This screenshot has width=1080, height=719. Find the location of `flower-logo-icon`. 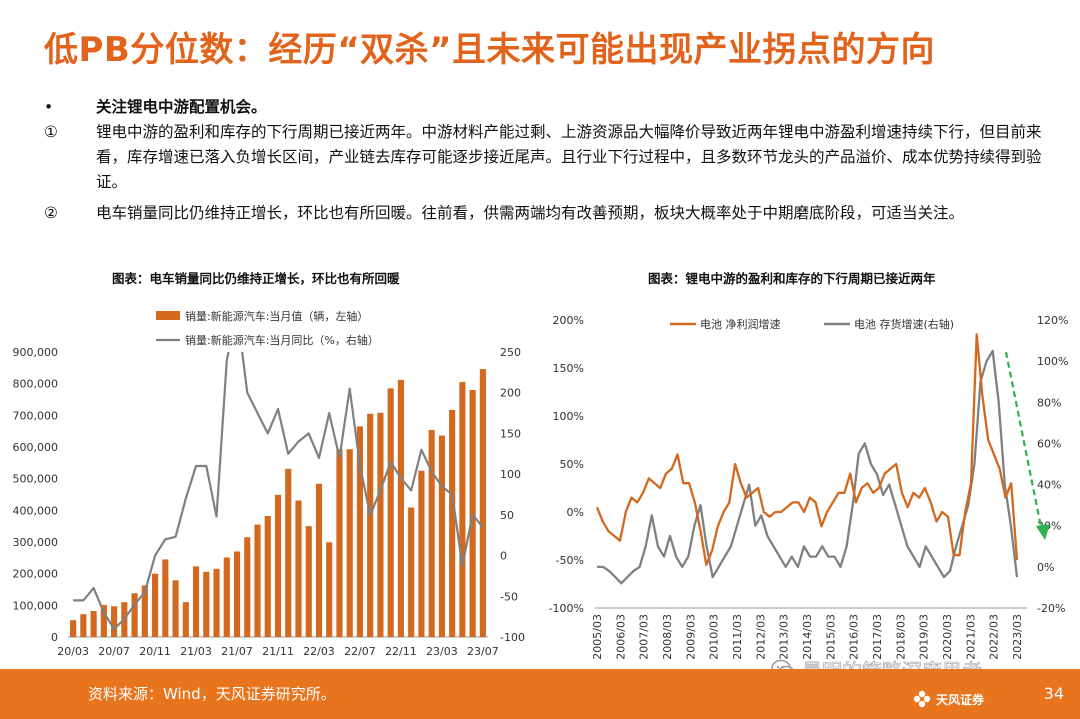

flower-logo-icon is located at coordinates (922, 699).